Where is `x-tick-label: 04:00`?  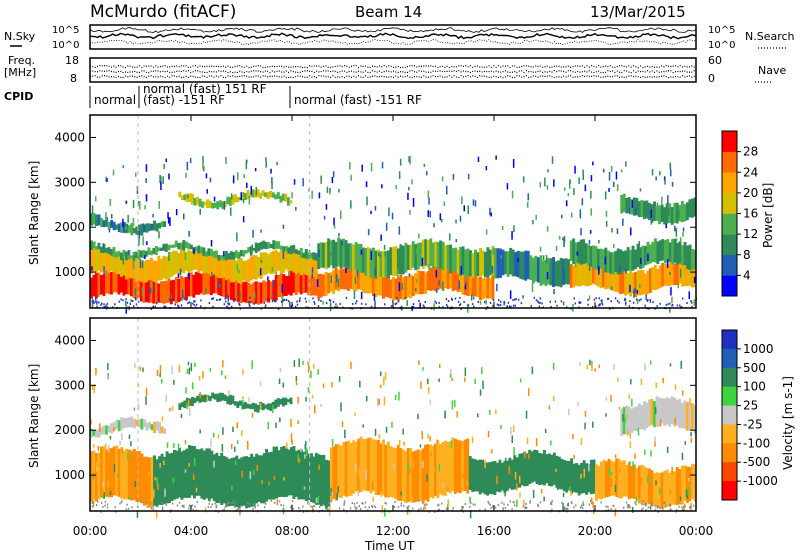
x-tick-label: 04:00 is located at coordinates (191, 531).